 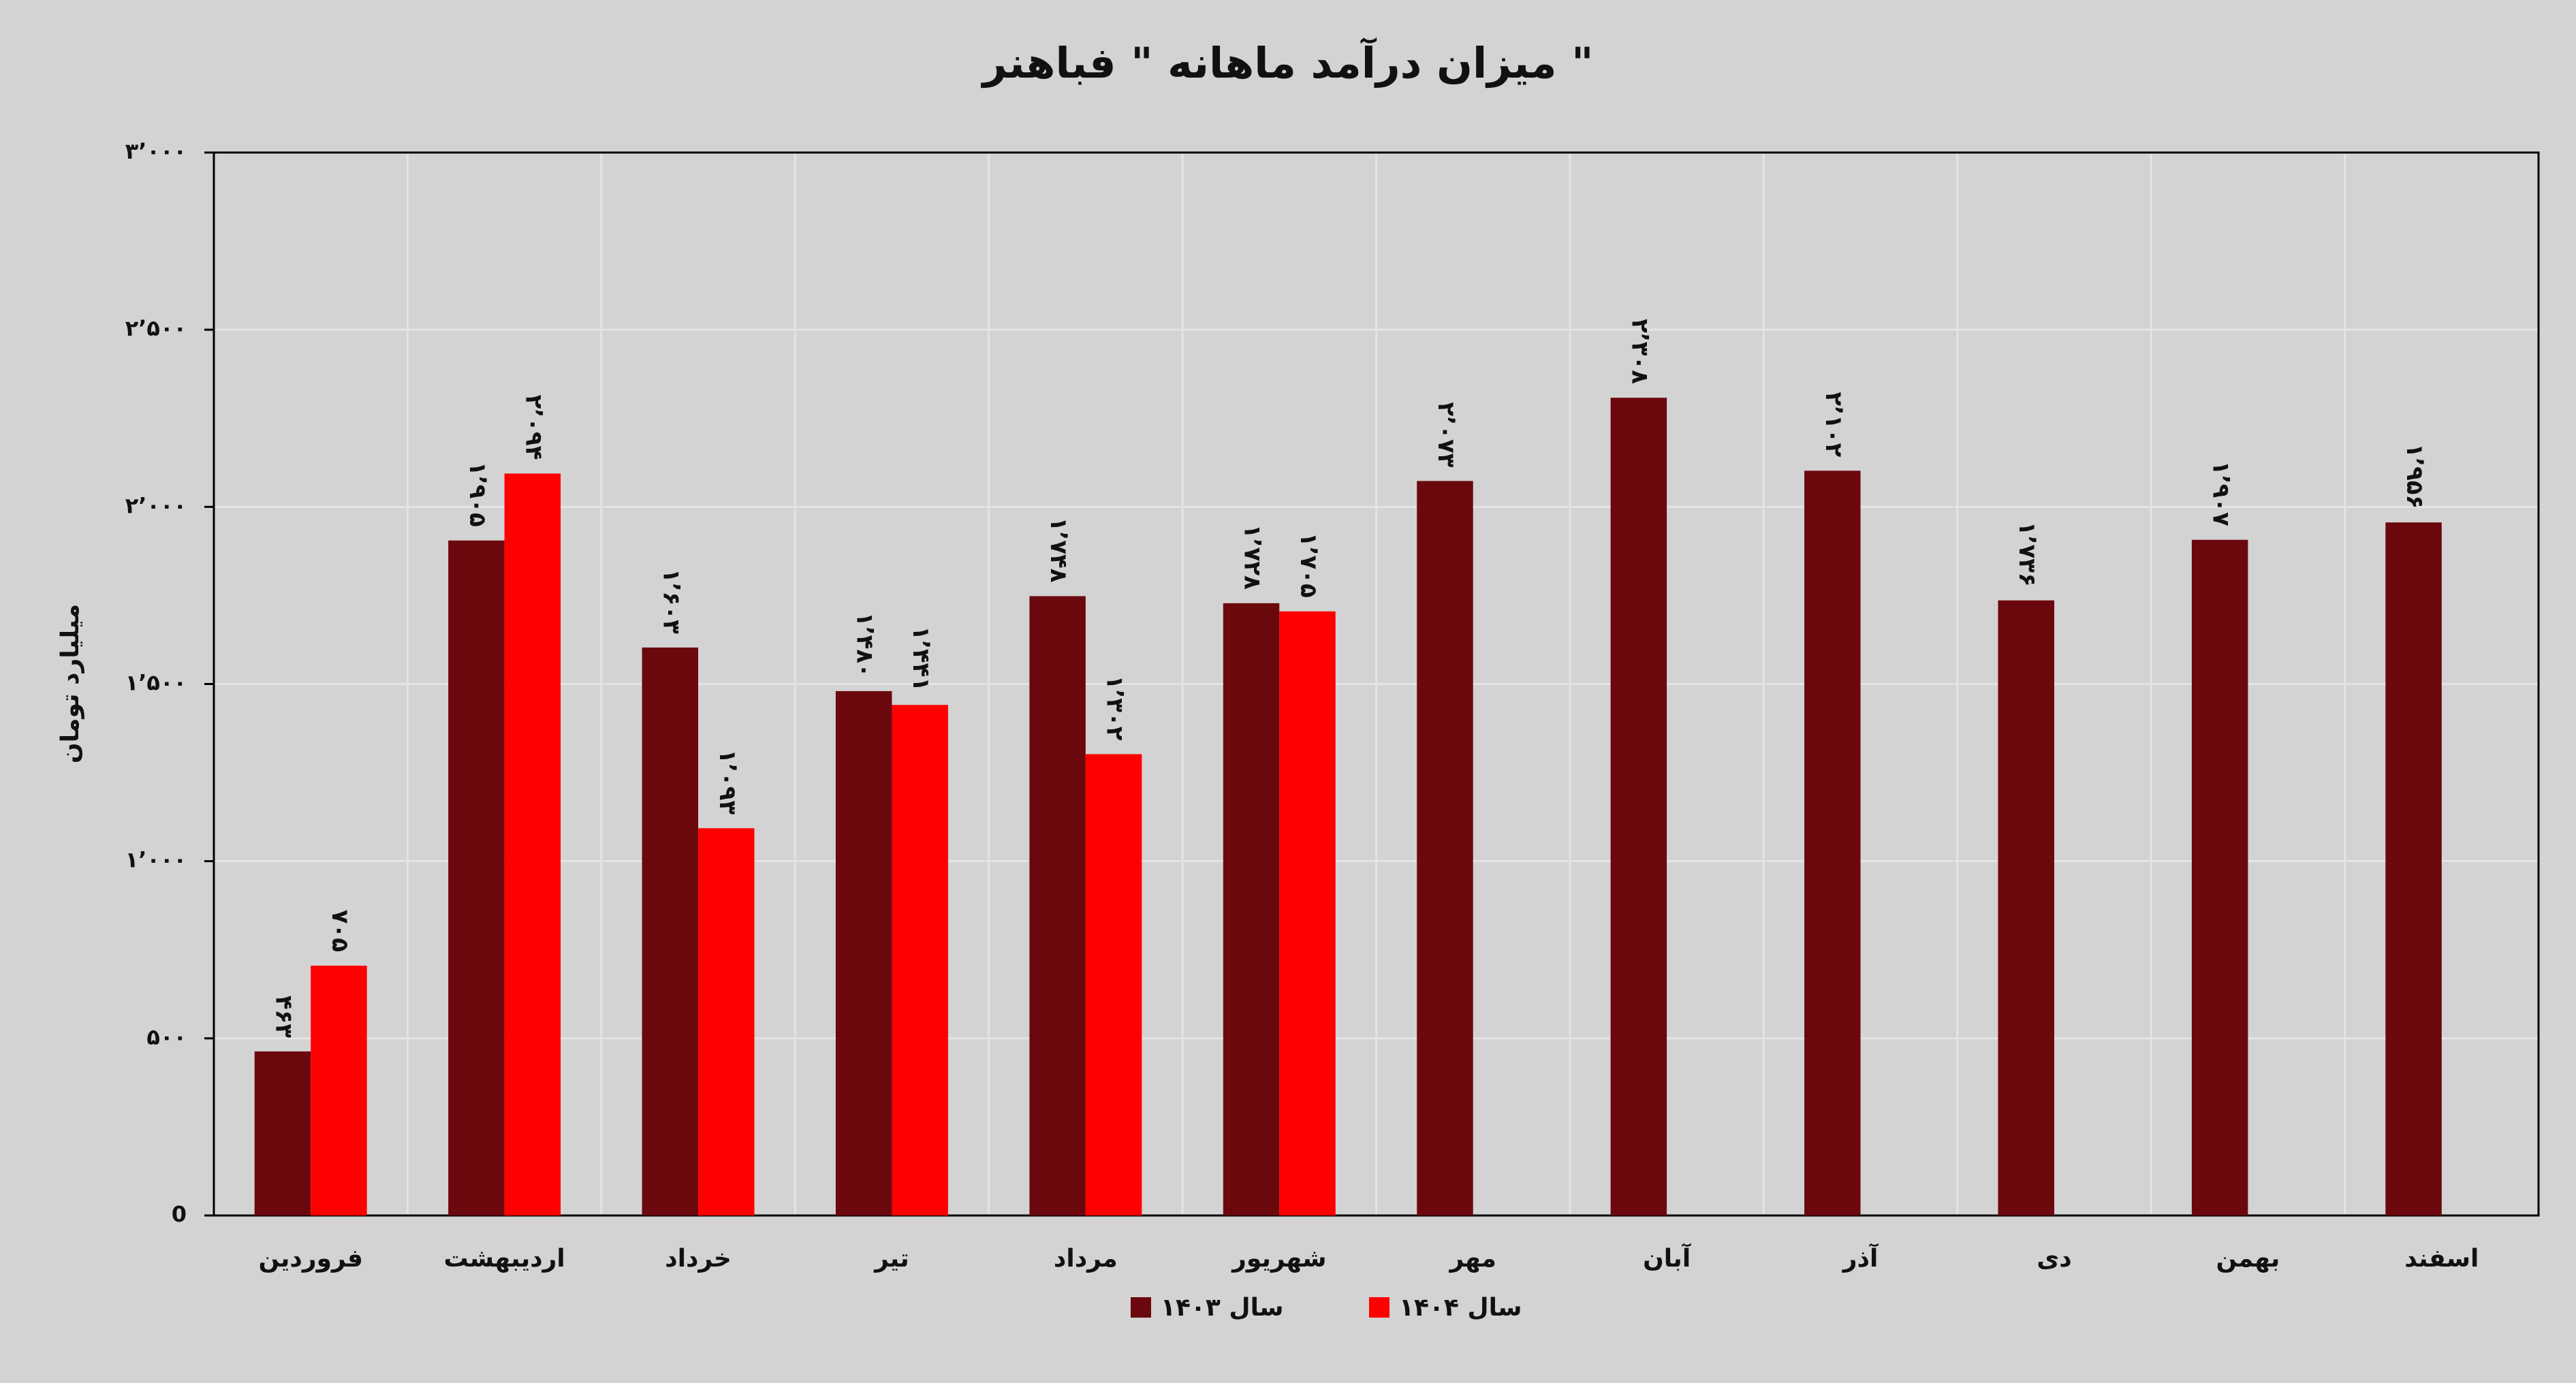 What do you see at coordinates (179, 1214) in the screenshot?
I see `y-tick-label: 0` at bounding box center [179, 1214].